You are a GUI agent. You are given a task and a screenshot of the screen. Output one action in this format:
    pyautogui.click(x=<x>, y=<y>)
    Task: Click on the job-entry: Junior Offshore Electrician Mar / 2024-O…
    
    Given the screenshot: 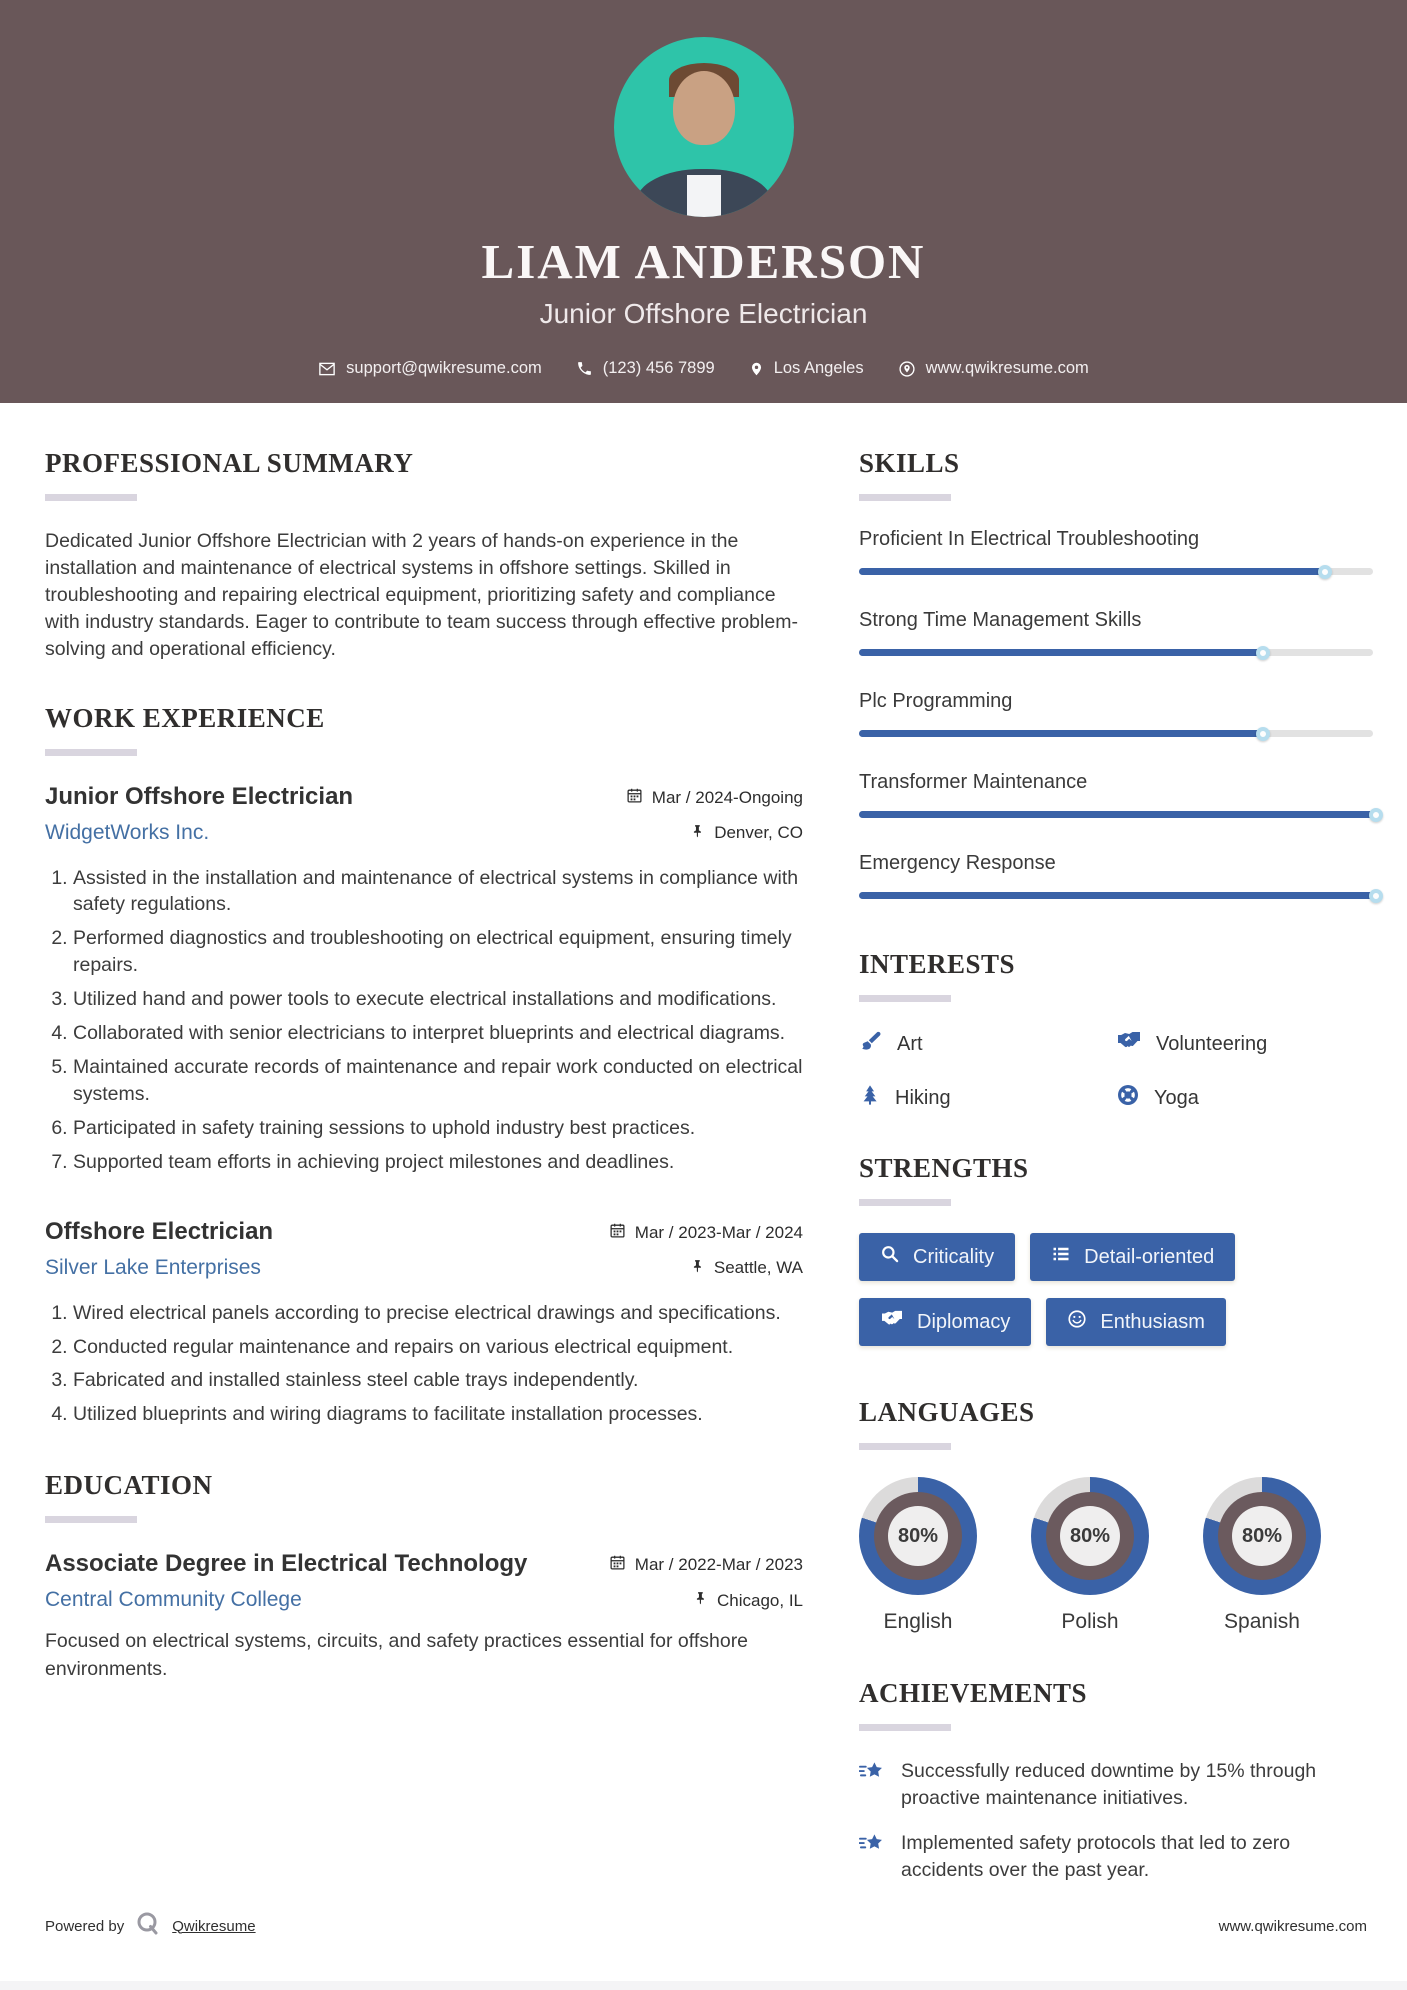 What is the action you would take?
    pyautogui.click(x=424, y=979)
    